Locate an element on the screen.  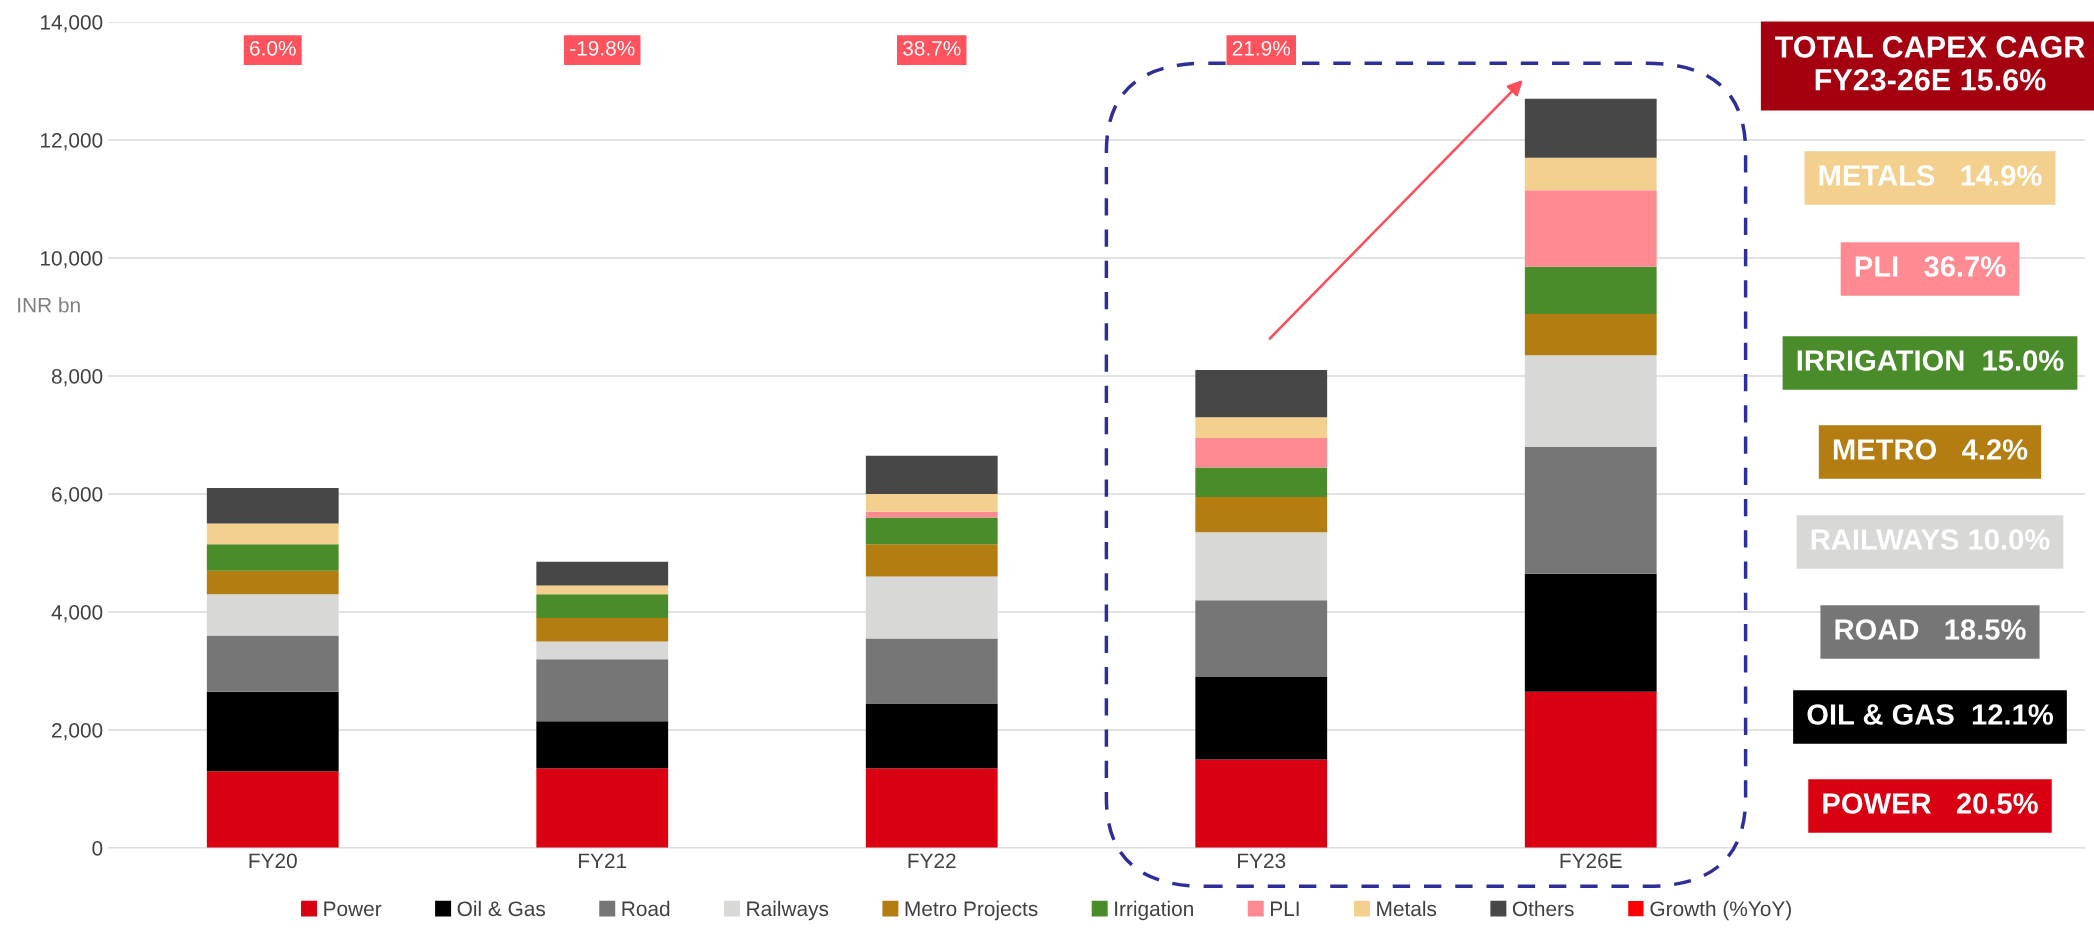
x-tick-label: FY22 is located at coordinates (932, 860).